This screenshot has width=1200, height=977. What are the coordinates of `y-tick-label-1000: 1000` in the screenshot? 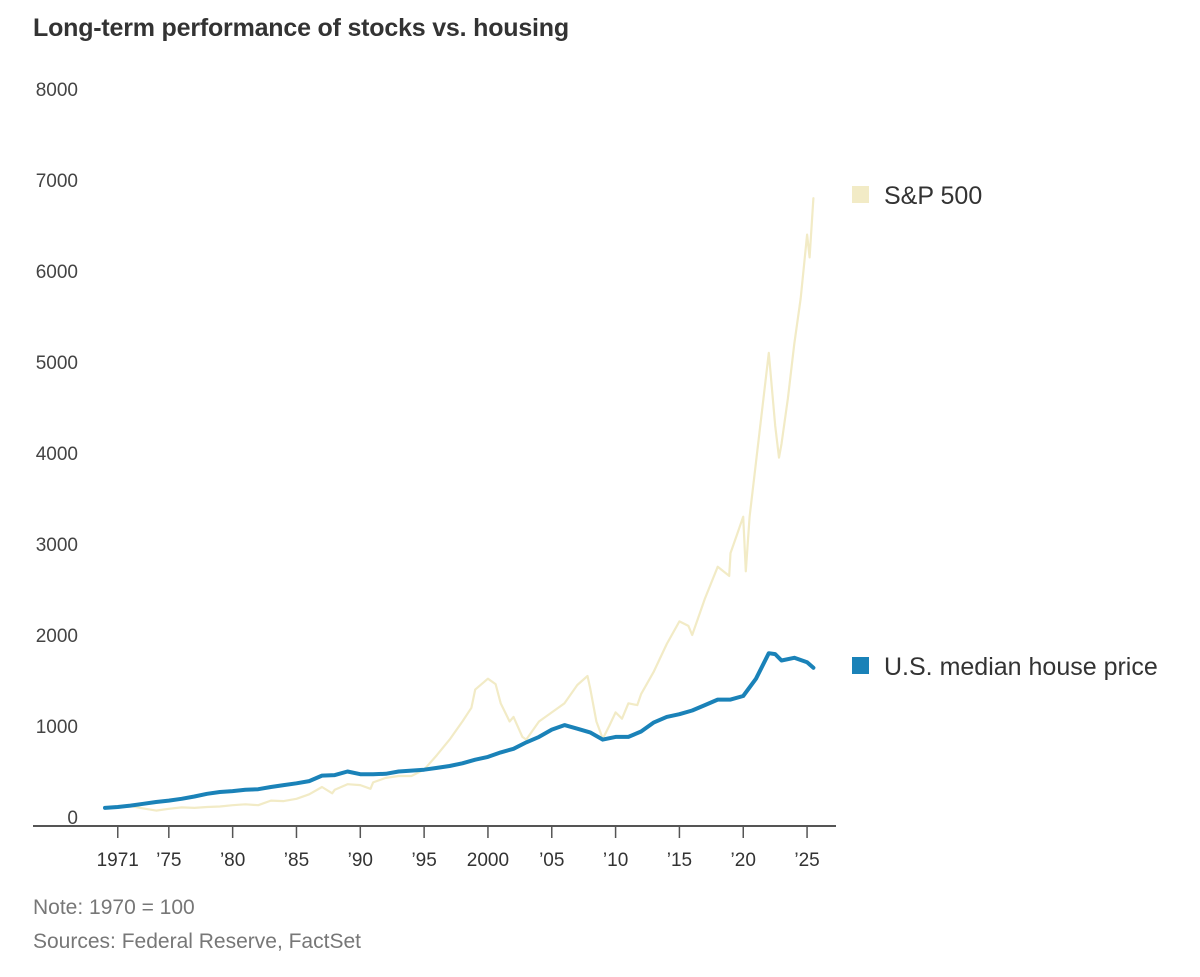 It's located at (57, 727).